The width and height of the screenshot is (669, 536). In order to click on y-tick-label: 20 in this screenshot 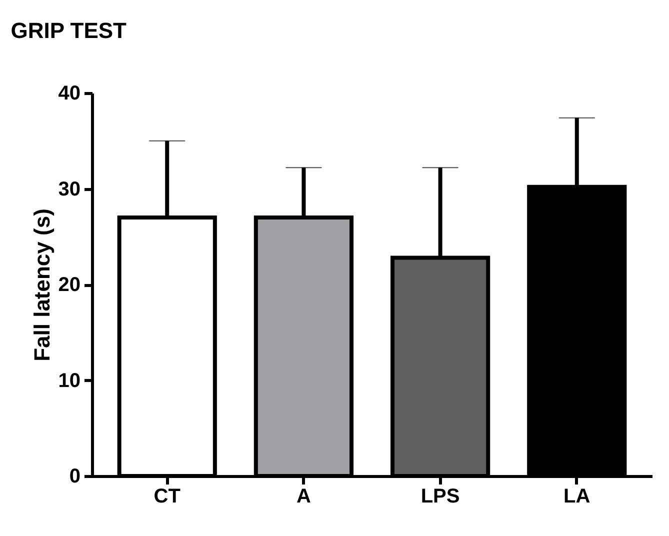, I will do `click(69, 285)`.